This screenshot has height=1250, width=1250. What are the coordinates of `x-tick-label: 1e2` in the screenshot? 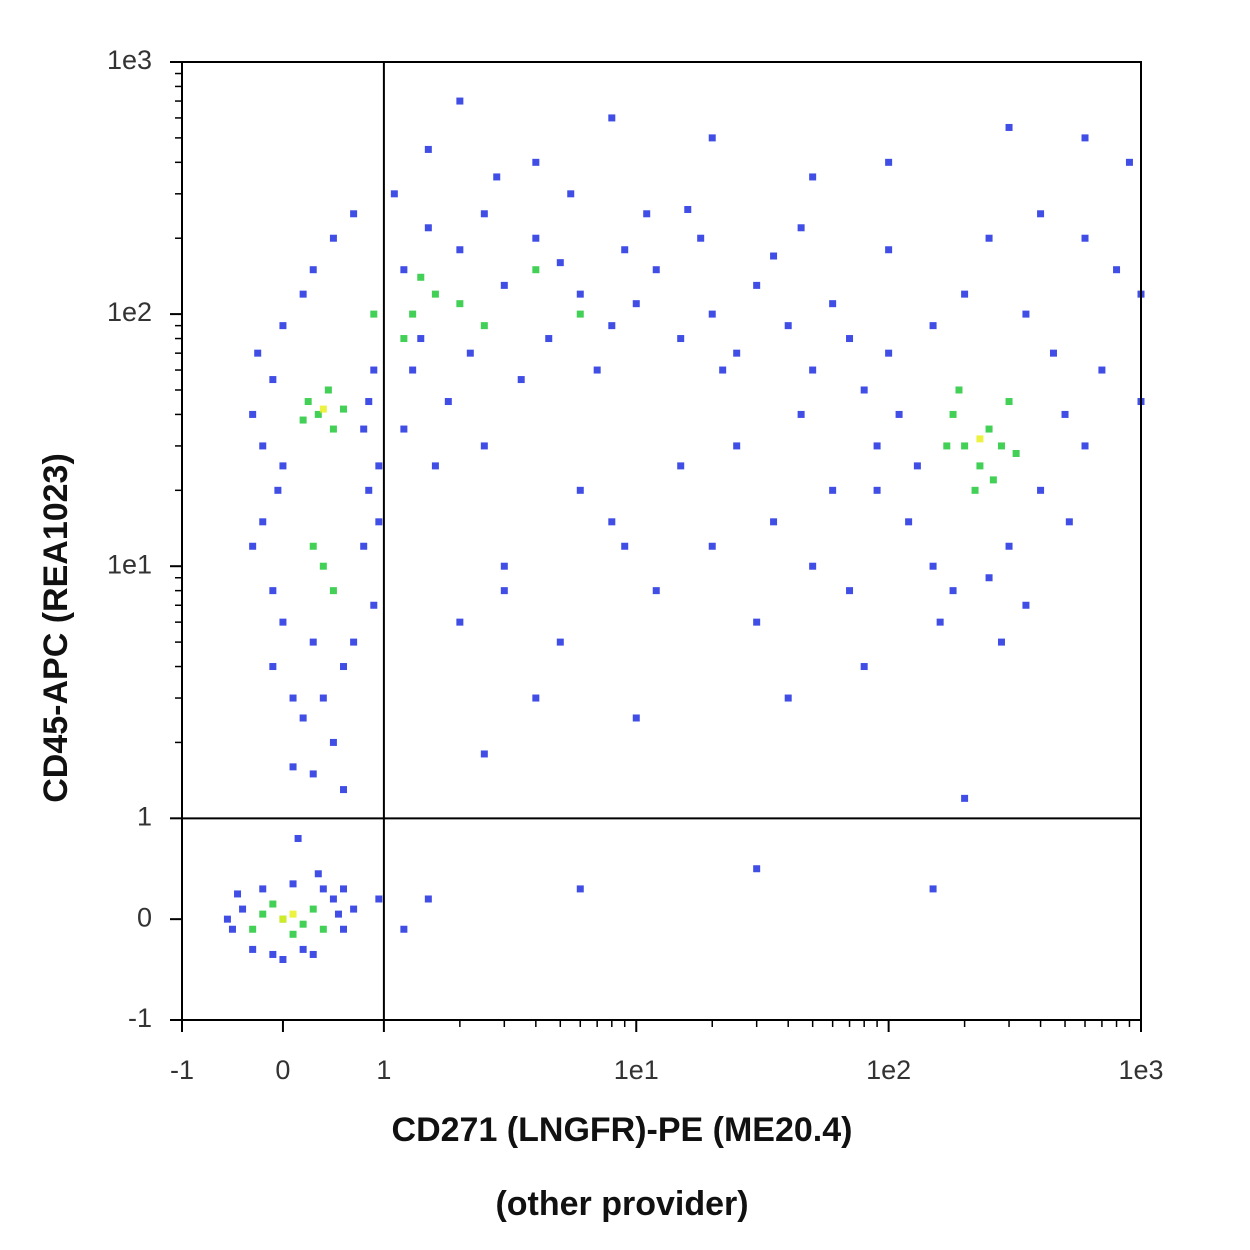 It's located at (888, 1070).